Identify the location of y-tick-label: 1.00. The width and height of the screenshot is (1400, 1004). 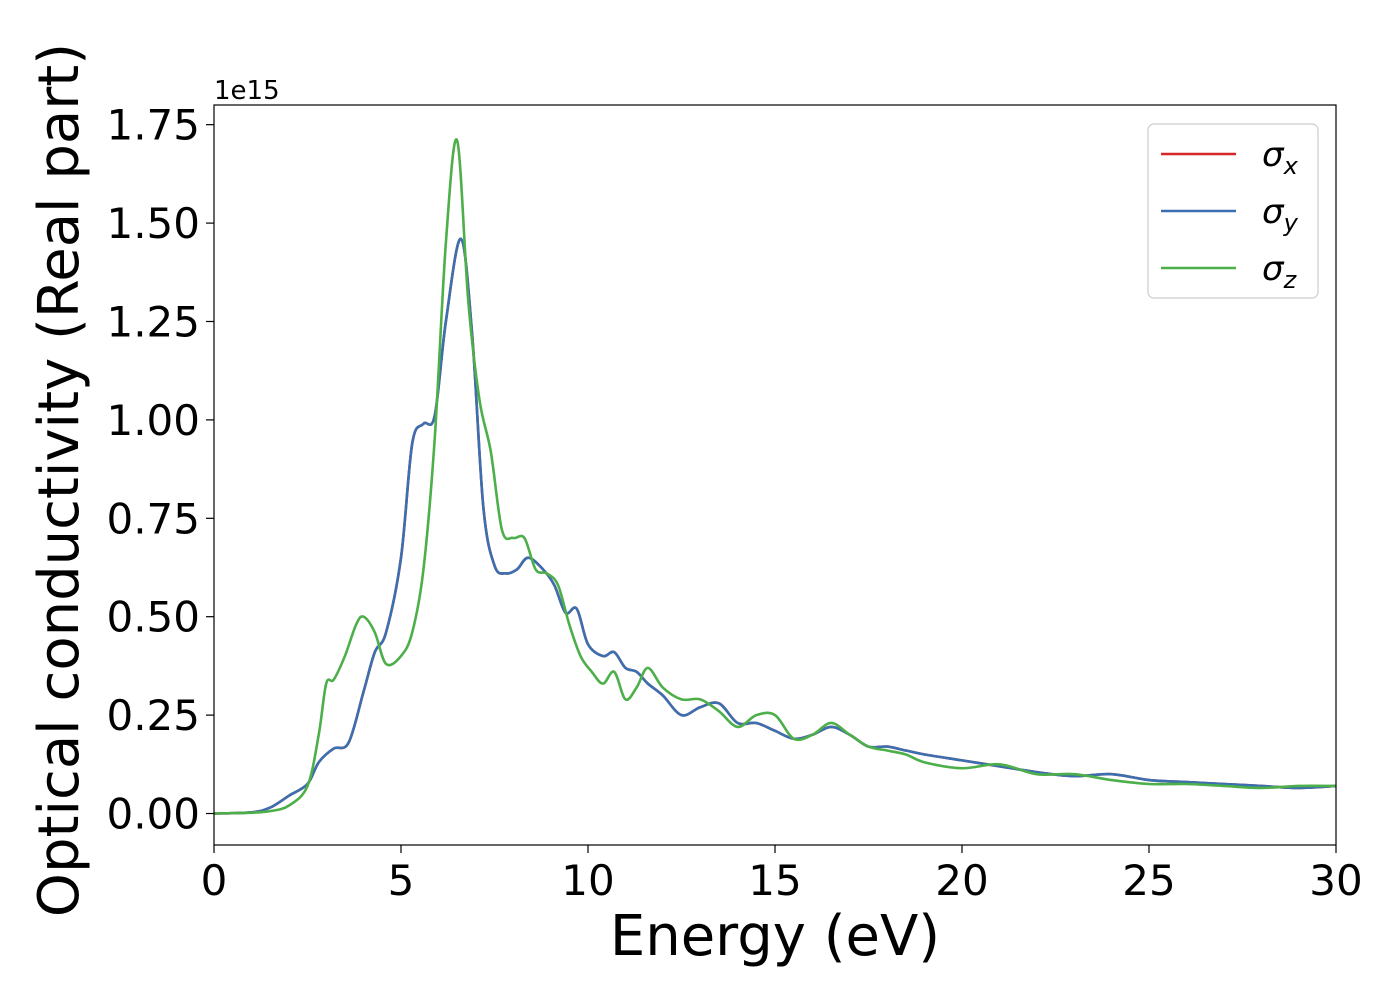
(153, 420).